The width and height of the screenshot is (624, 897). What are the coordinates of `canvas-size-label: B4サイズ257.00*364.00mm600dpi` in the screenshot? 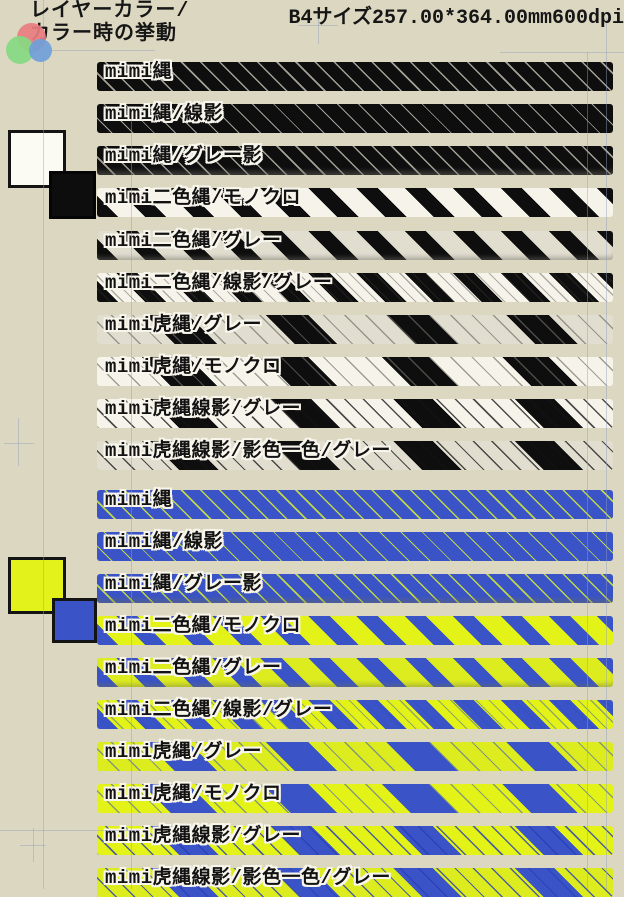 It's located at (456, 18).